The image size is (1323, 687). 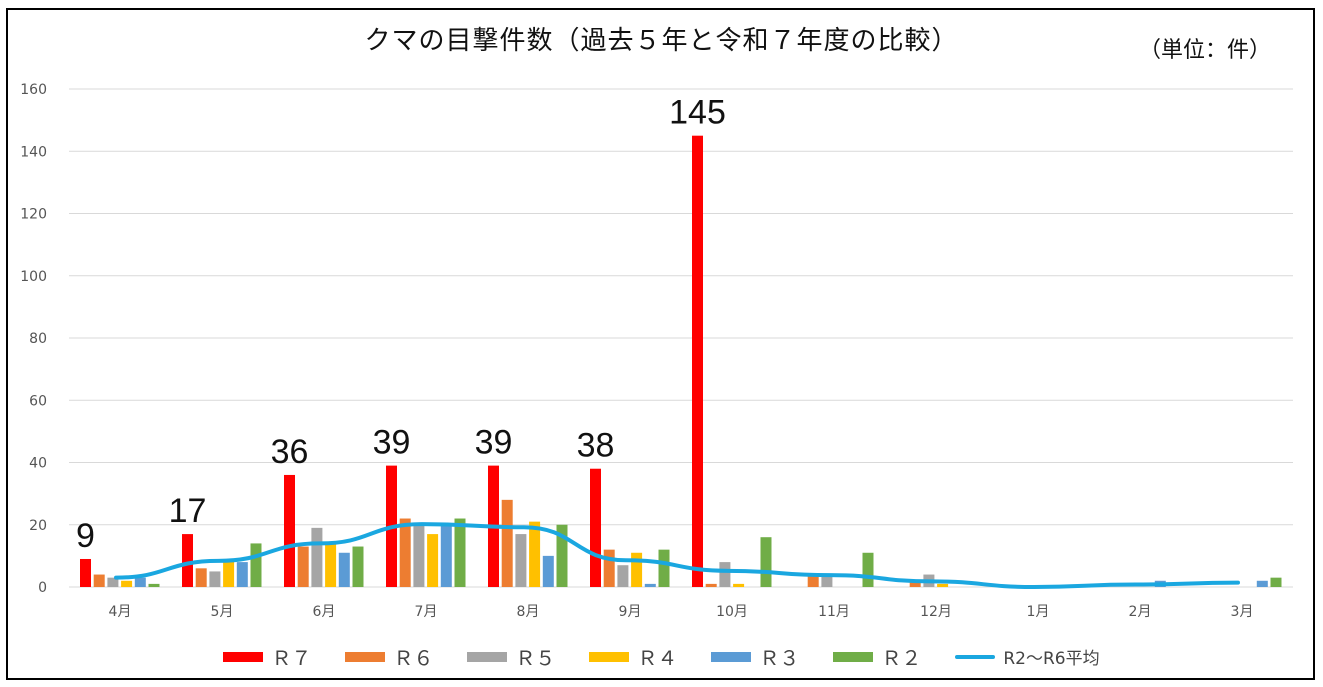 I want to click on bar-Ｒ５-6月, so click(x=317, y=557).